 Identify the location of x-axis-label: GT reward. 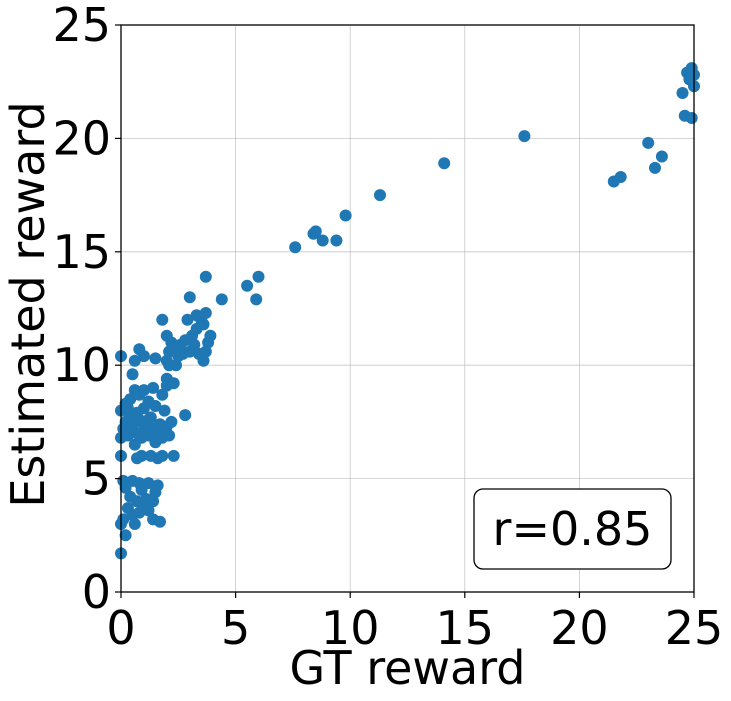
(407, 668).